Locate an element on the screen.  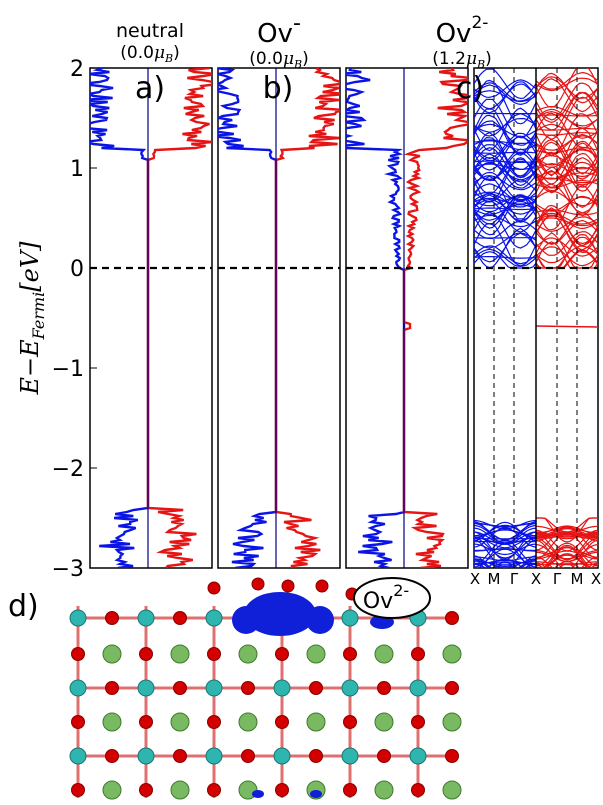
y-tick-label: −3 is located at coordinates (68, 569).